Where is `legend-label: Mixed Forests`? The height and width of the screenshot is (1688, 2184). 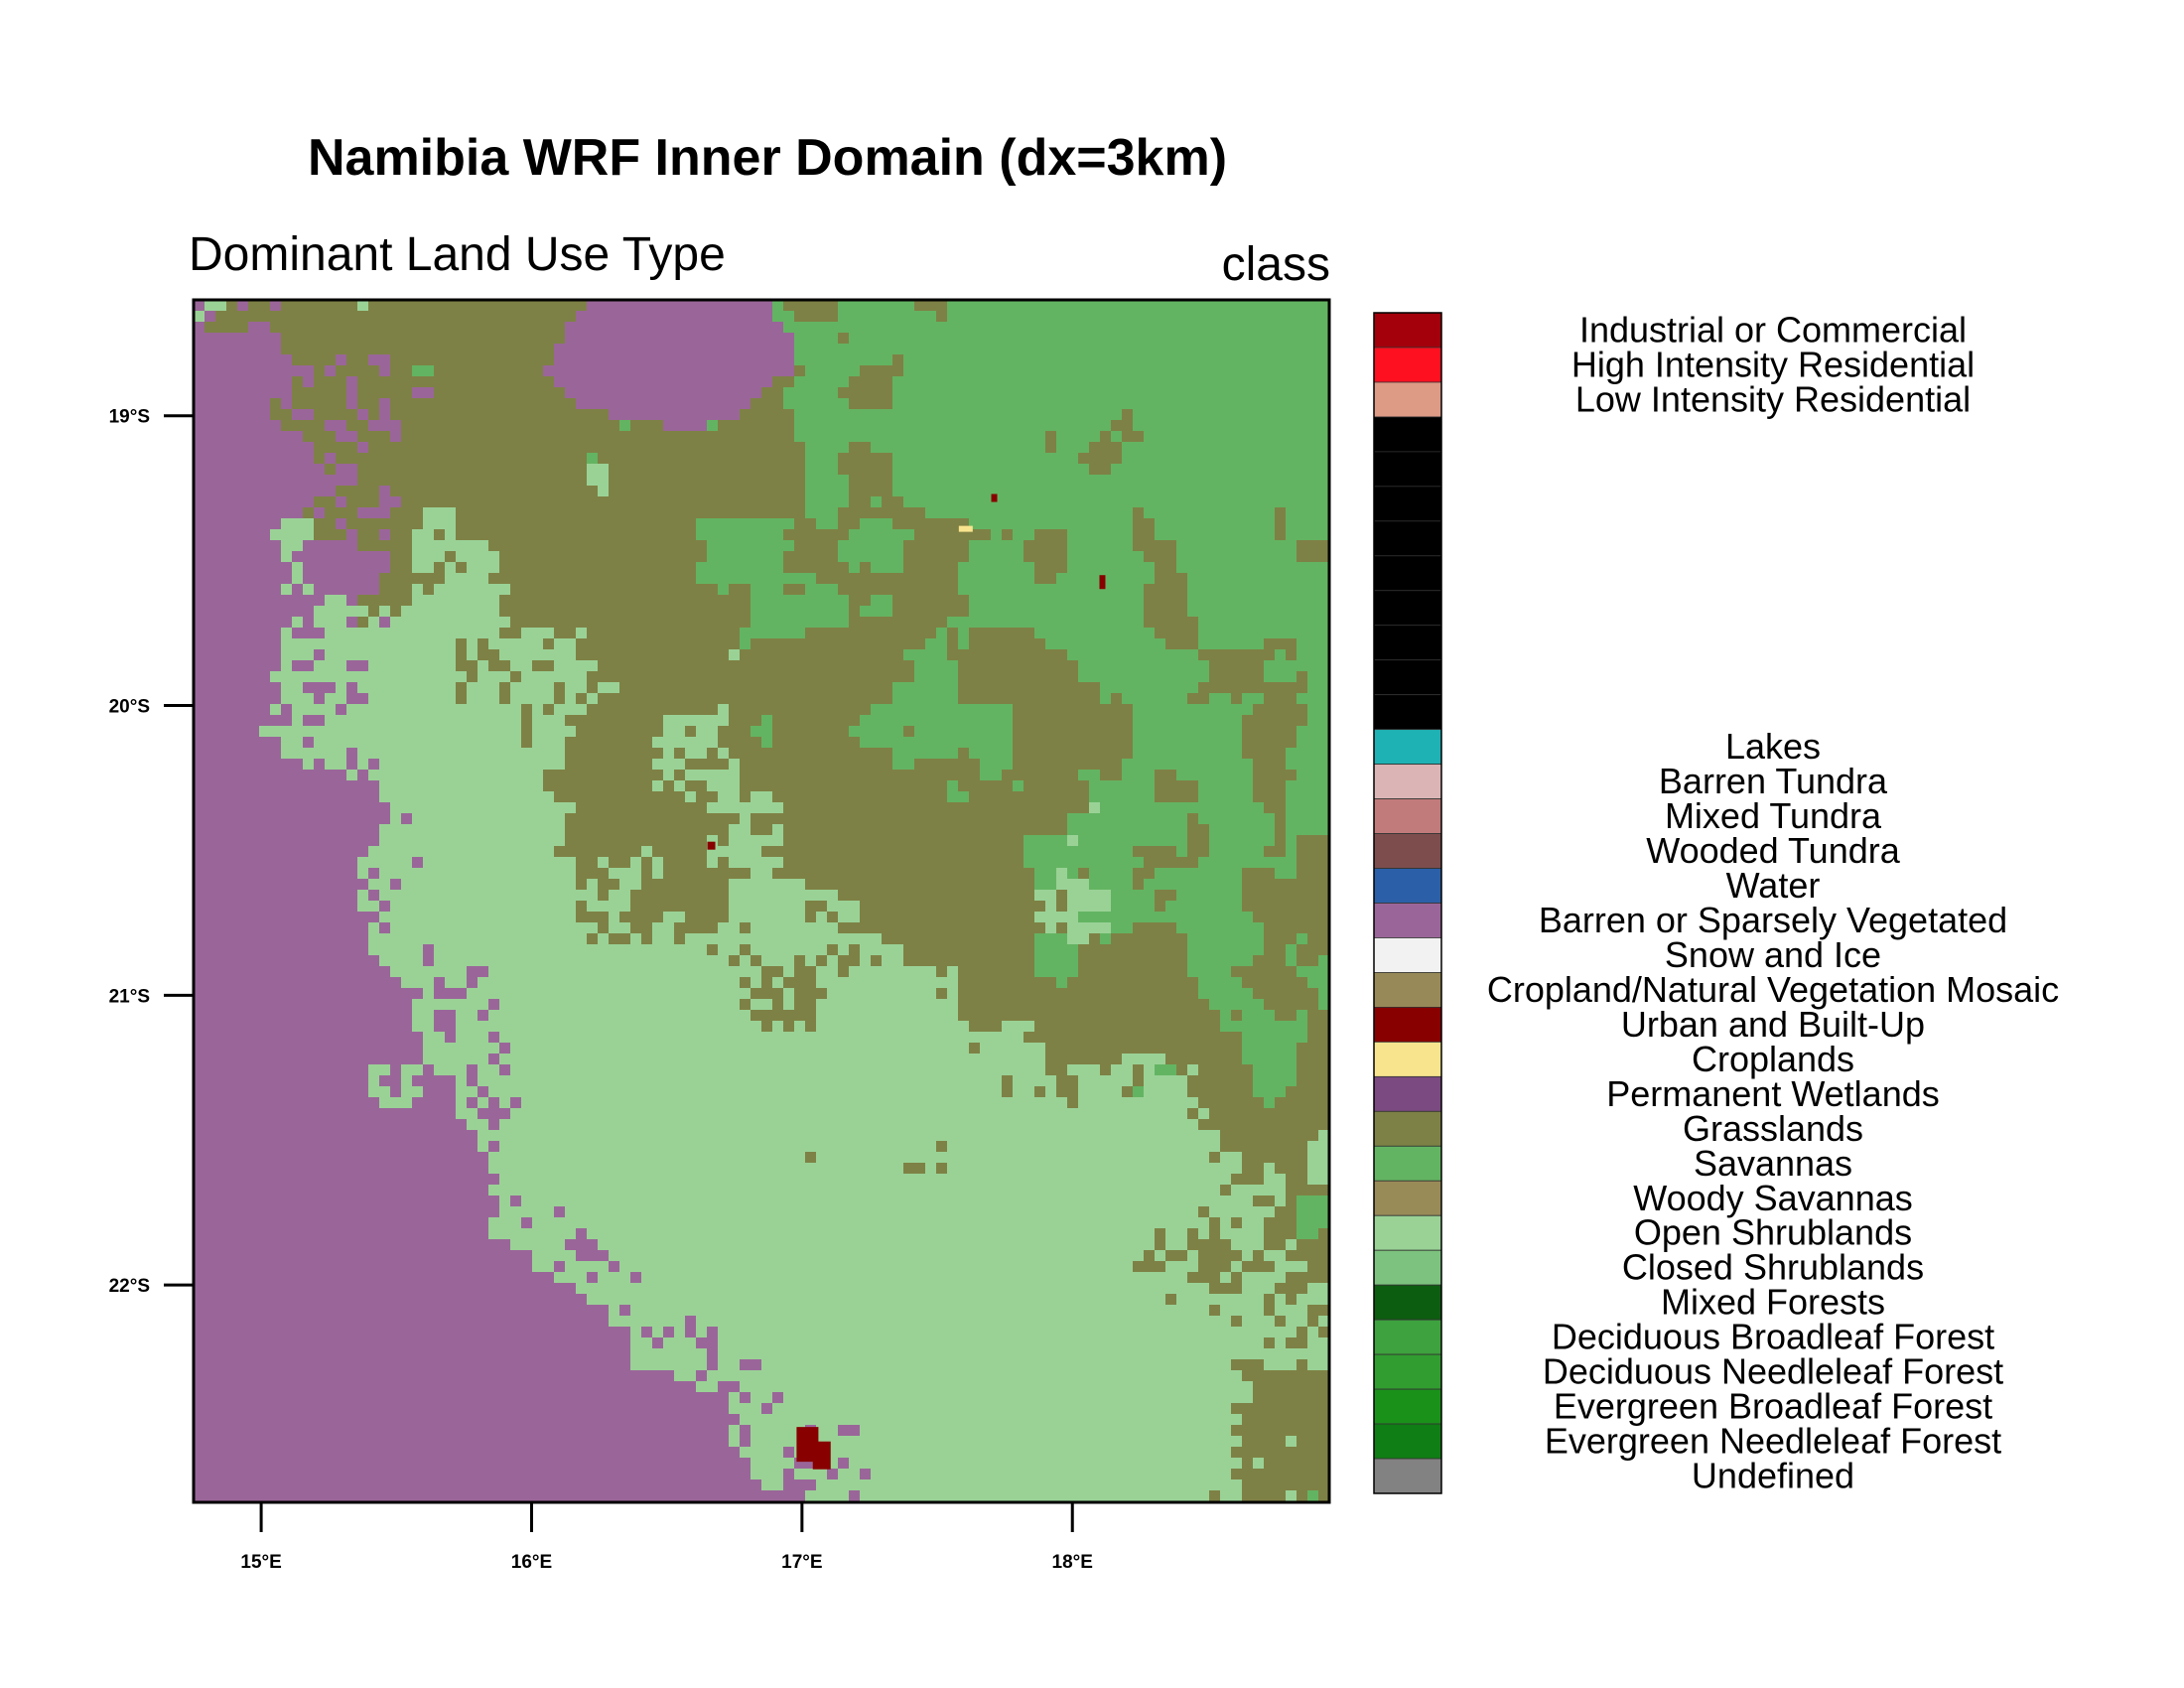 legend-label: Mixed Forests is located at coordinates (1773, 1302).